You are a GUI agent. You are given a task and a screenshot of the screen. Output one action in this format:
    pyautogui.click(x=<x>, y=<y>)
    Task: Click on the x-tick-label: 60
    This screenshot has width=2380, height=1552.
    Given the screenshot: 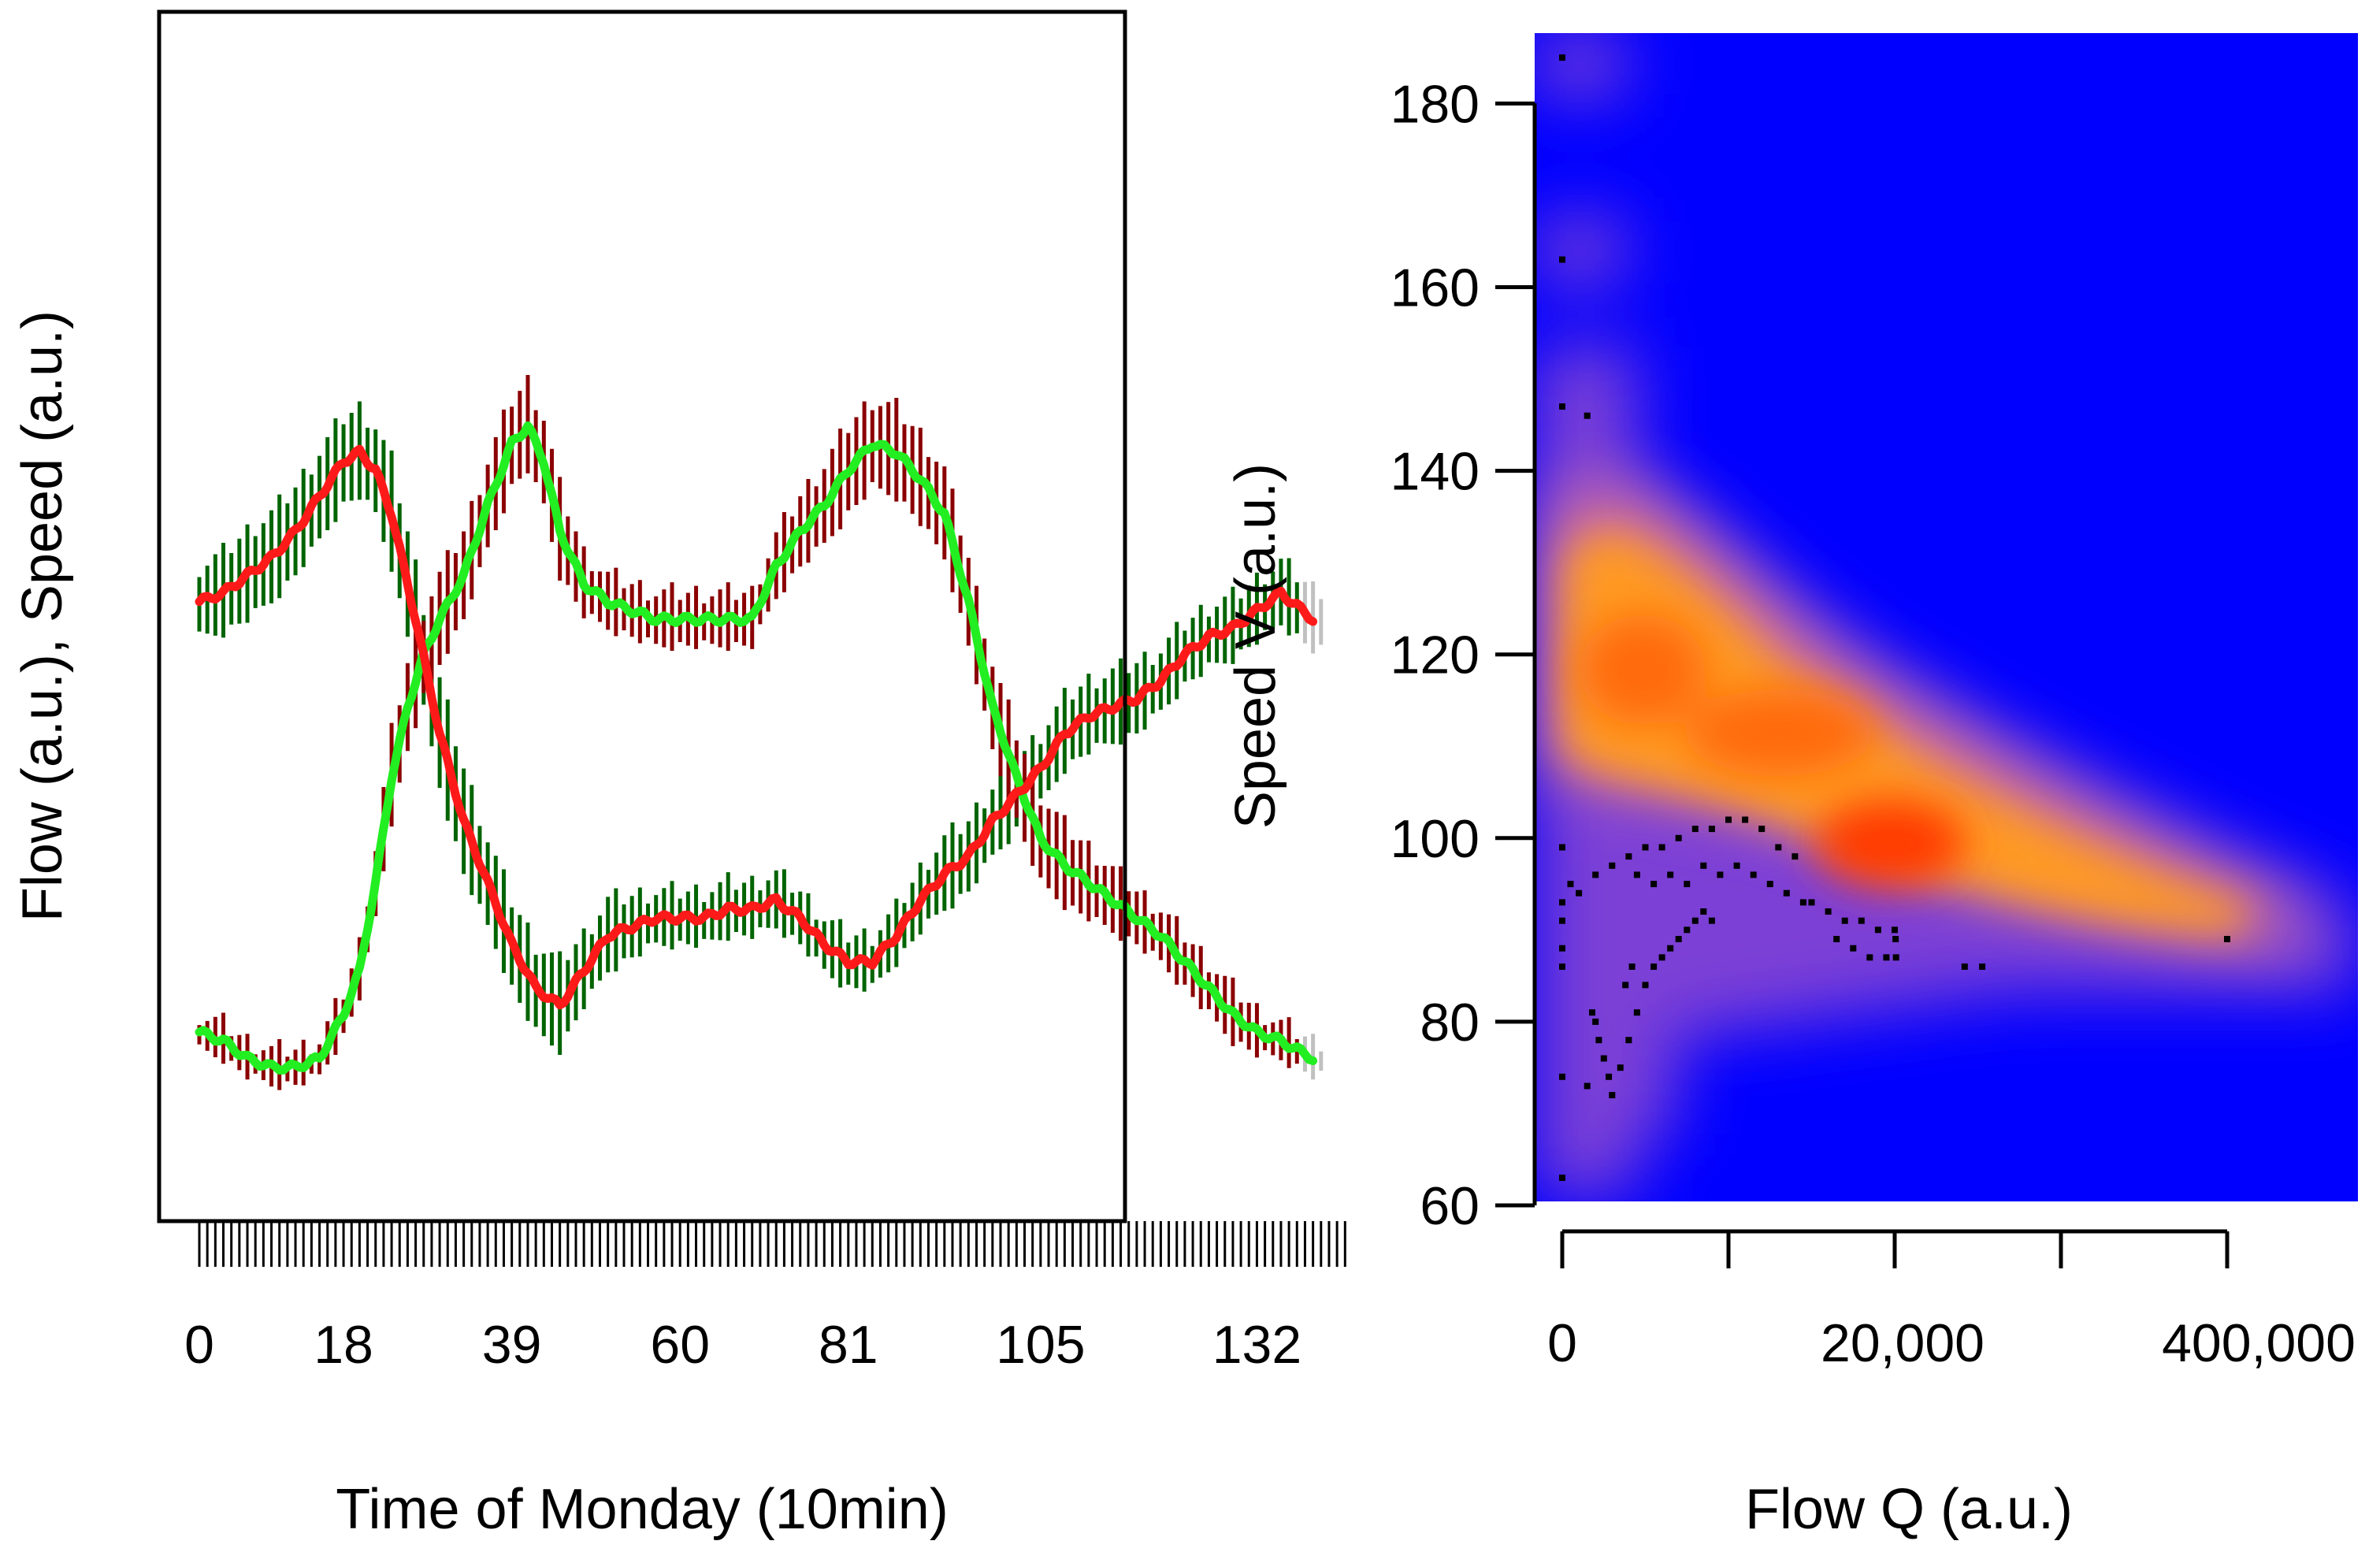 What is the action you would take?
    pyautogui.click(x=680, y=1345)
    